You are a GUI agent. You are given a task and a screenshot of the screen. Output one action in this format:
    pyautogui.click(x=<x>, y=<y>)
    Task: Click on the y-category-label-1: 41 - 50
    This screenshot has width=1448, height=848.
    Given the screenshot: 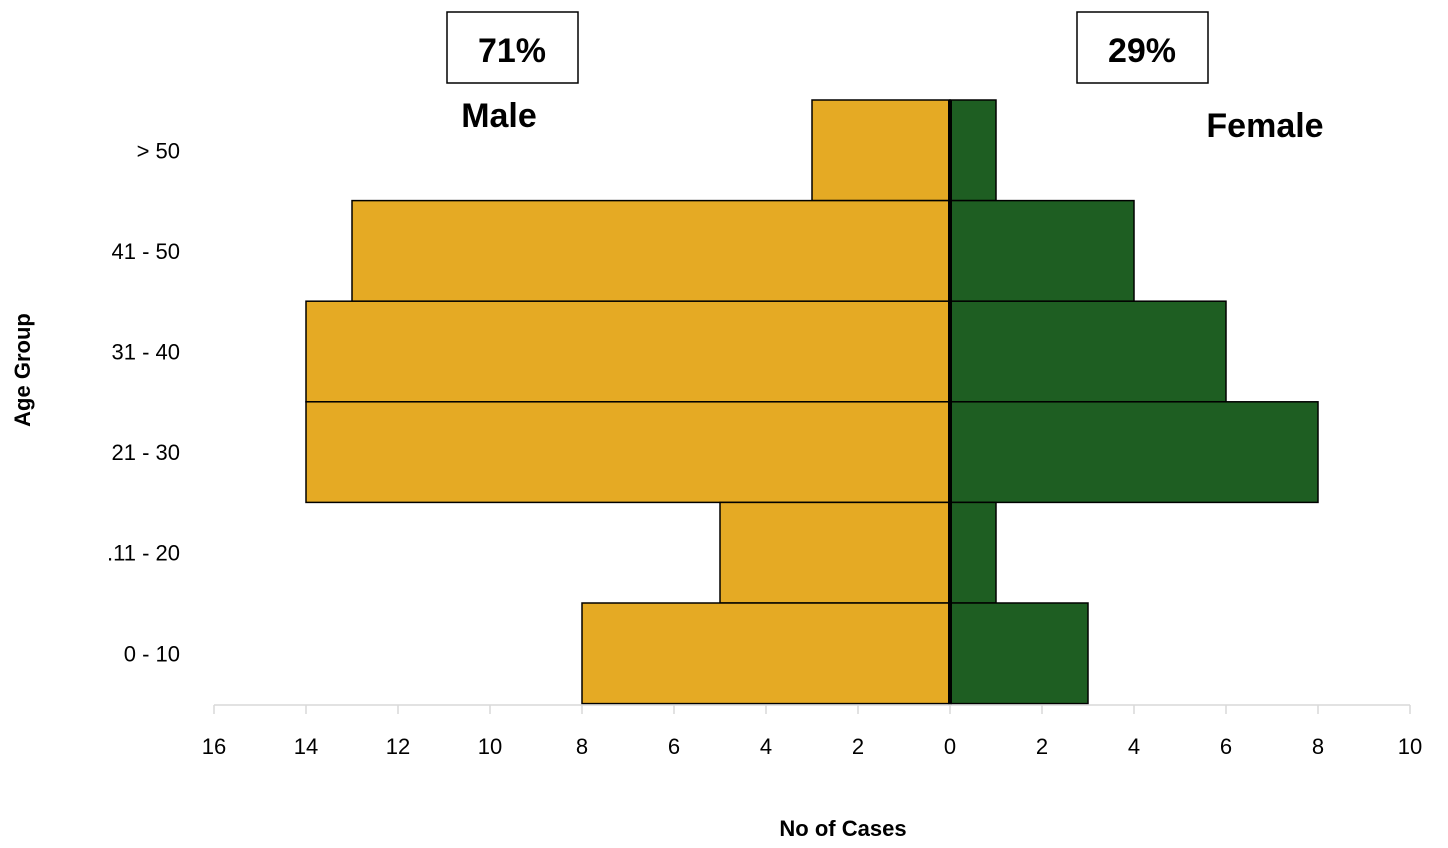 What is the action you would take?
    pyautogui.click(x=146, y=251)
    